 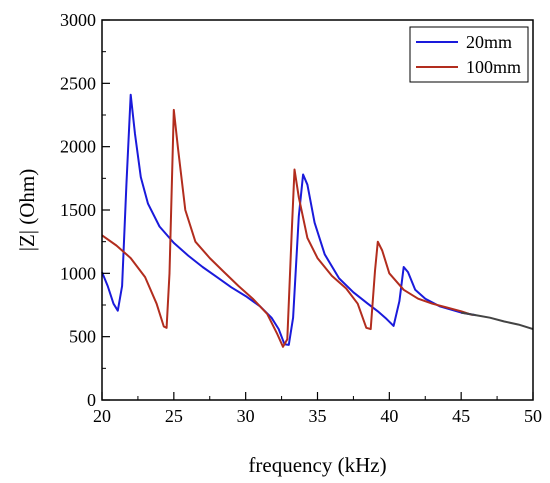 What do you see at coordinates (78, 147) in the screenshot?
I see `y-tick-label: 2000` at bounding box center [78, 147].